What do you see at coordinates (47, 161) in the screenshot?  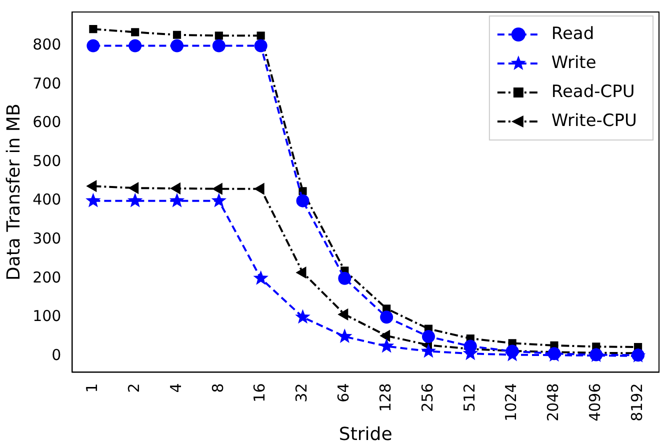 I see `y-tick-label: 500` at bounding box center [47, 161].